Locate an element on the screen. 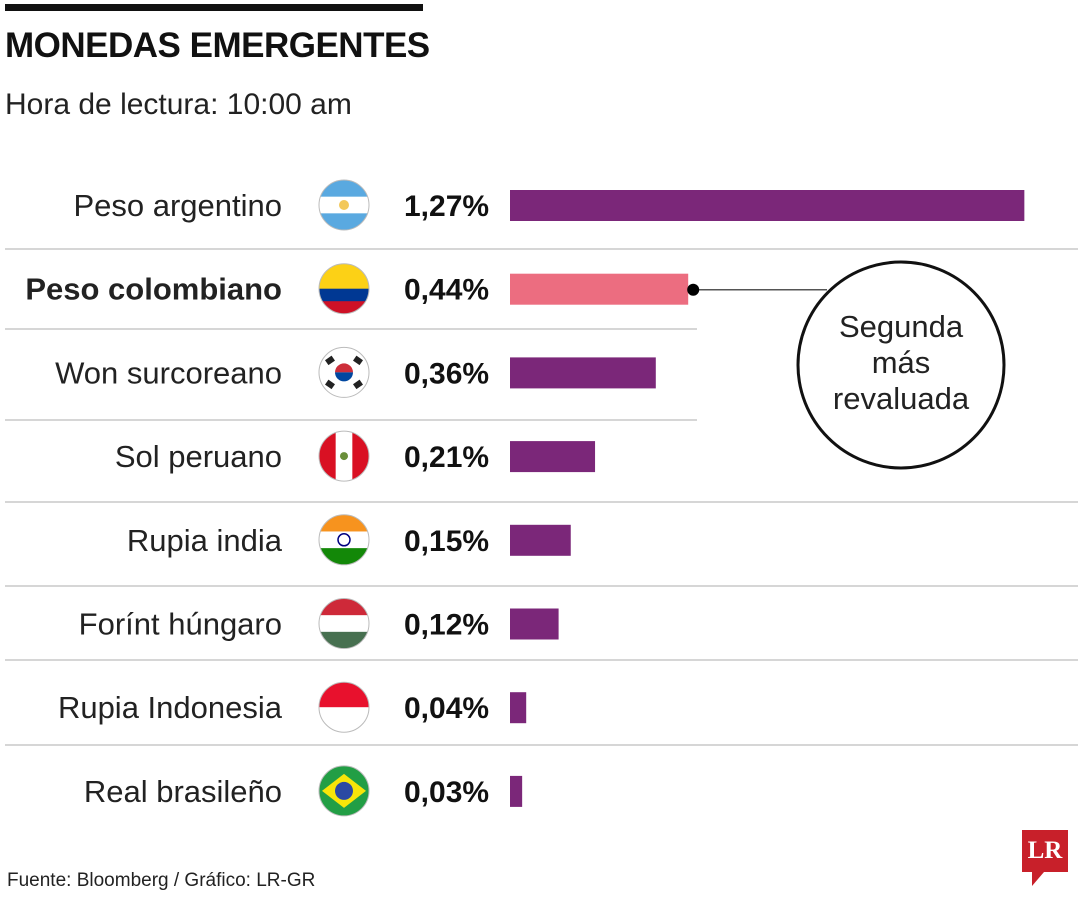 This screenshot has height=900, width=1080. value-label: 0,04% is located at coordinates (446, 708).